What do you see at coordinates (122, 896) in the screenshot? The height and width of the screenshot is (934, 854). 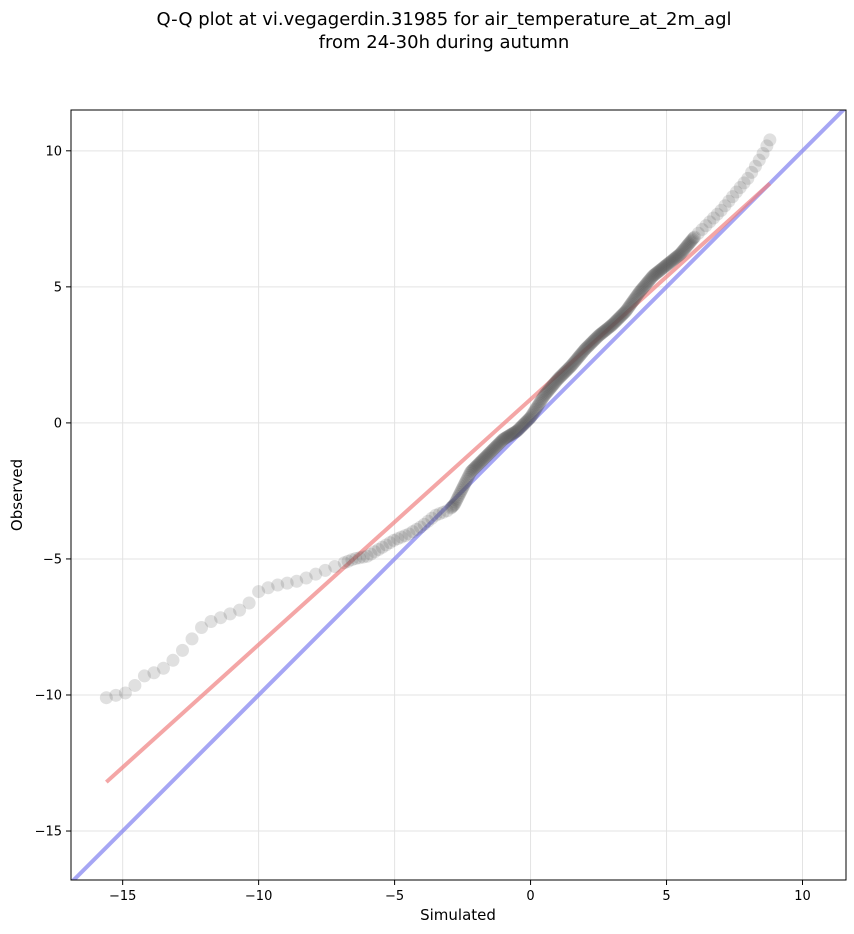 I see `x-tick-label: −15` at bounding box center [122, 896].